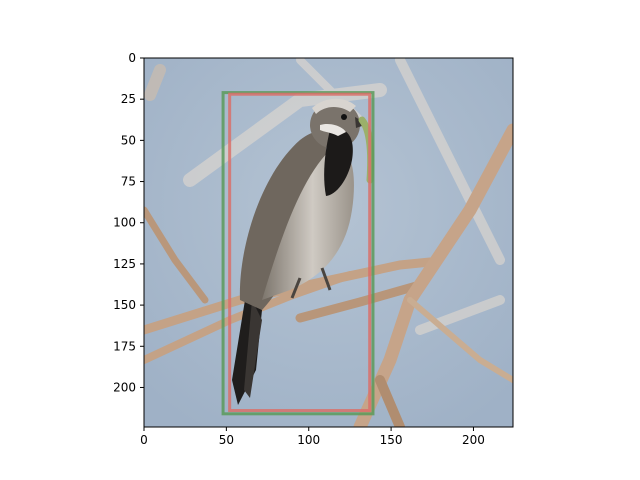 This screenshot has width=640, height=480. I want to click on x-tick-label: 100, so click(308, 440).